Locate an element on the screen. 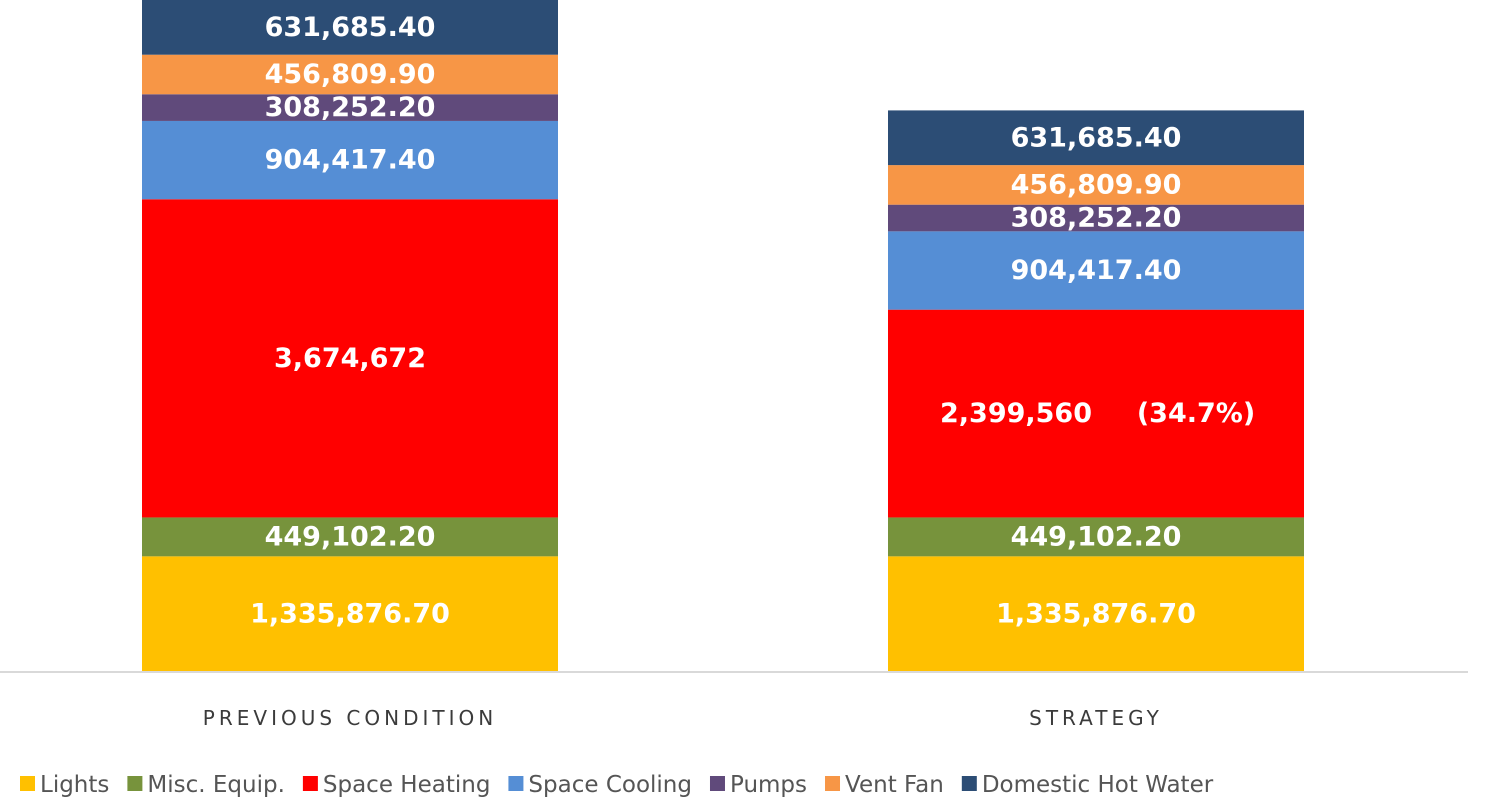  legend-label-misc-equip: Misc. Equip. is located at coordinates (216, 785).